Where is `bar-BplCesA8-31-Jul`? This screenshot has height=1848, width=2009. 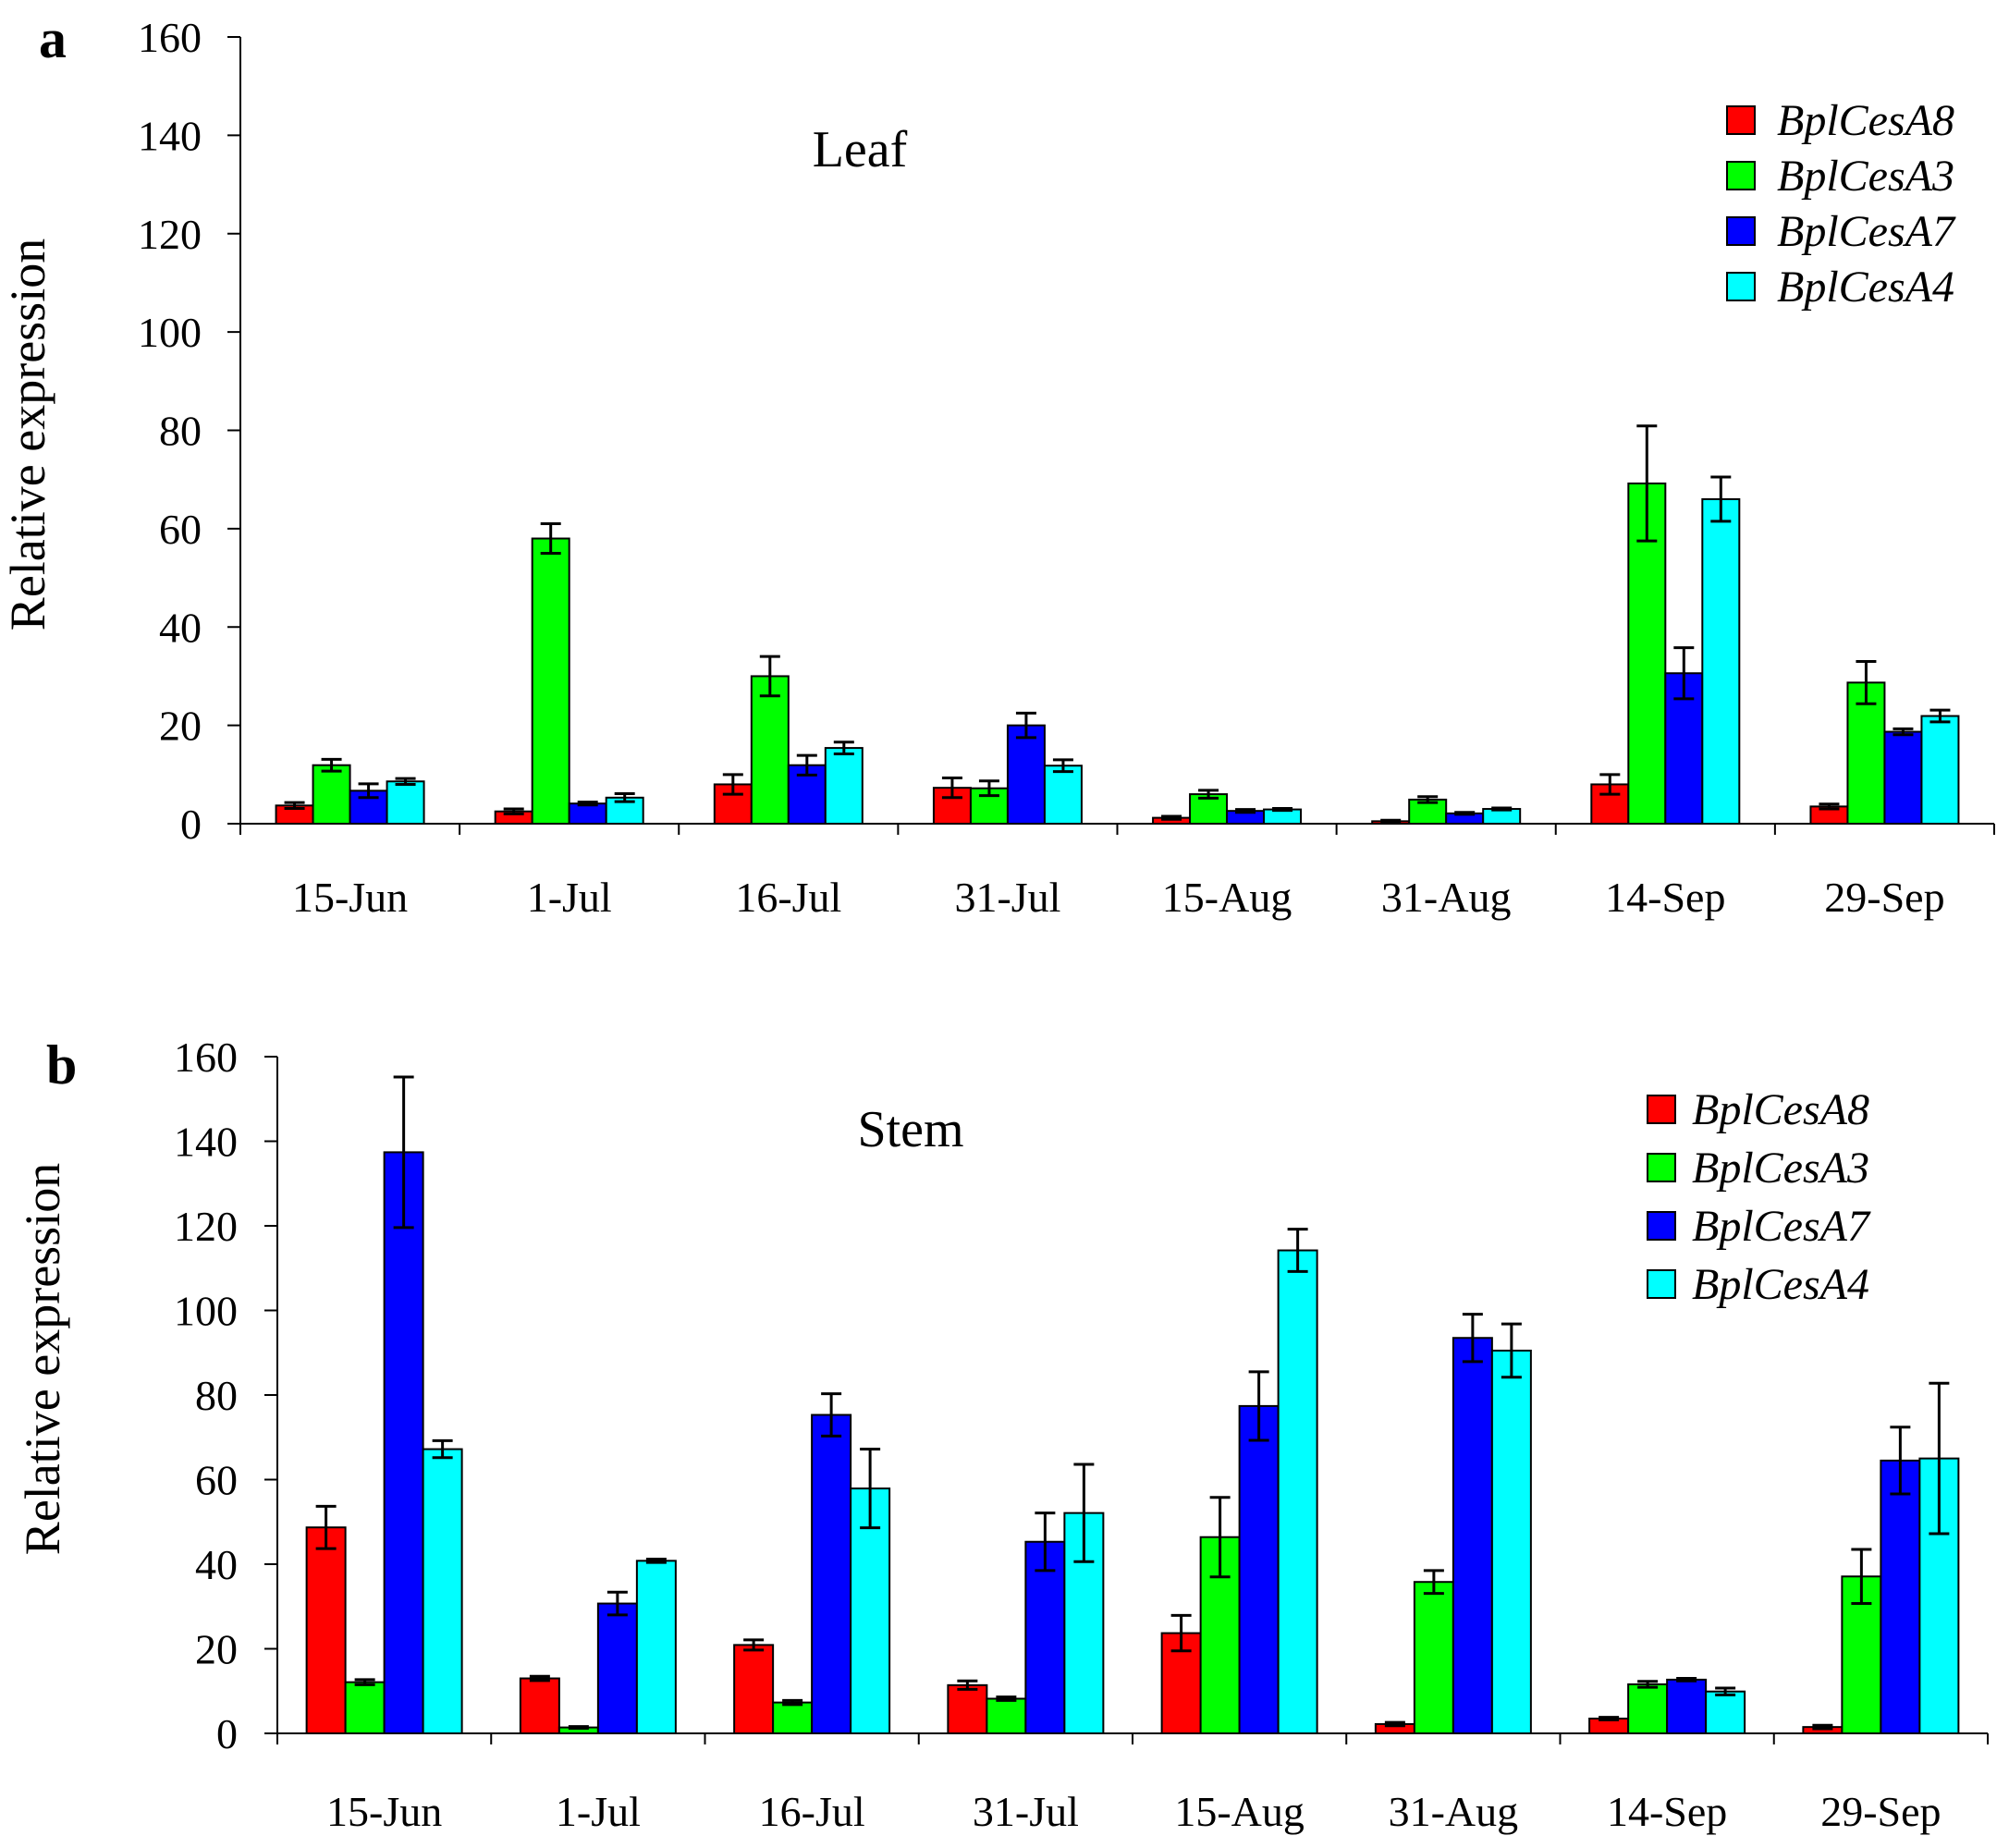 bar-BplCesA8-31-Jul is located at coordinates (967, 1708).